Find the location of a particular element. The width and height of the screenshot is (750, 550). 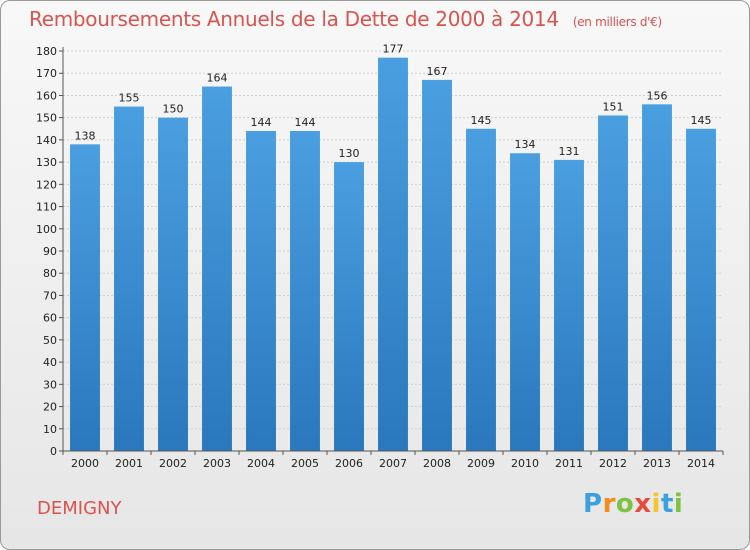

y-tick-label: 140 is located at coordinates (46, 140).